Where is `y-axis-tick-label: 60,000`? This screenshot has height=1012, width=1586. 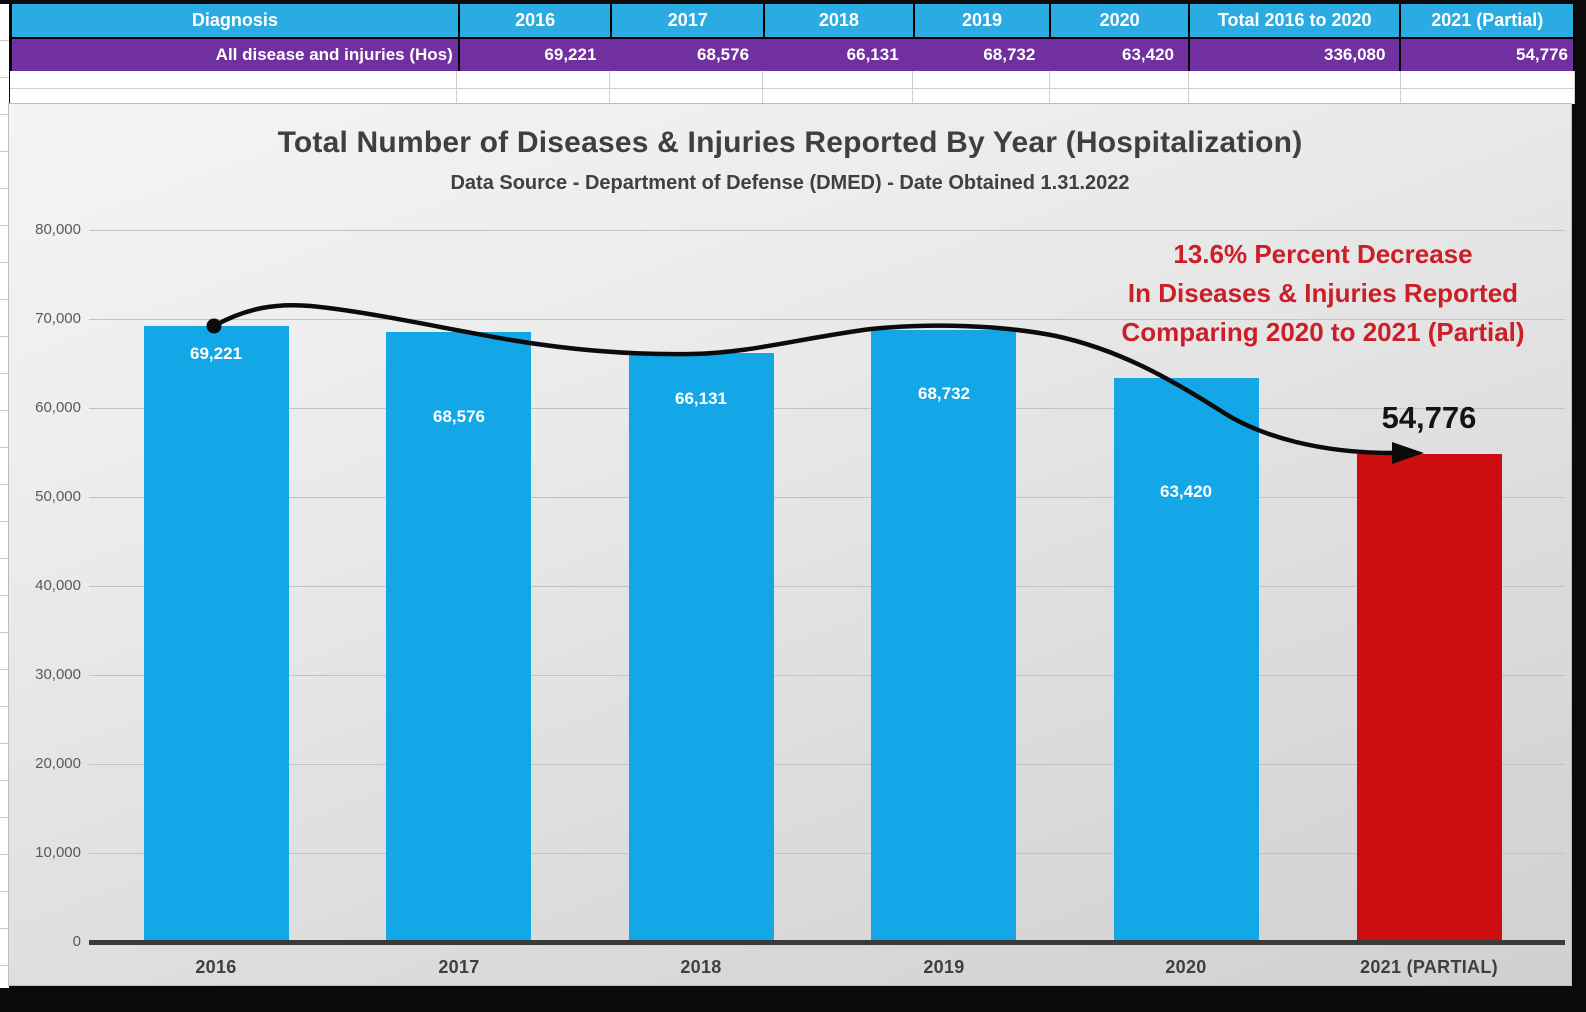 y-axis-tick-label: 60,000 is located at coordinates (58, 407).